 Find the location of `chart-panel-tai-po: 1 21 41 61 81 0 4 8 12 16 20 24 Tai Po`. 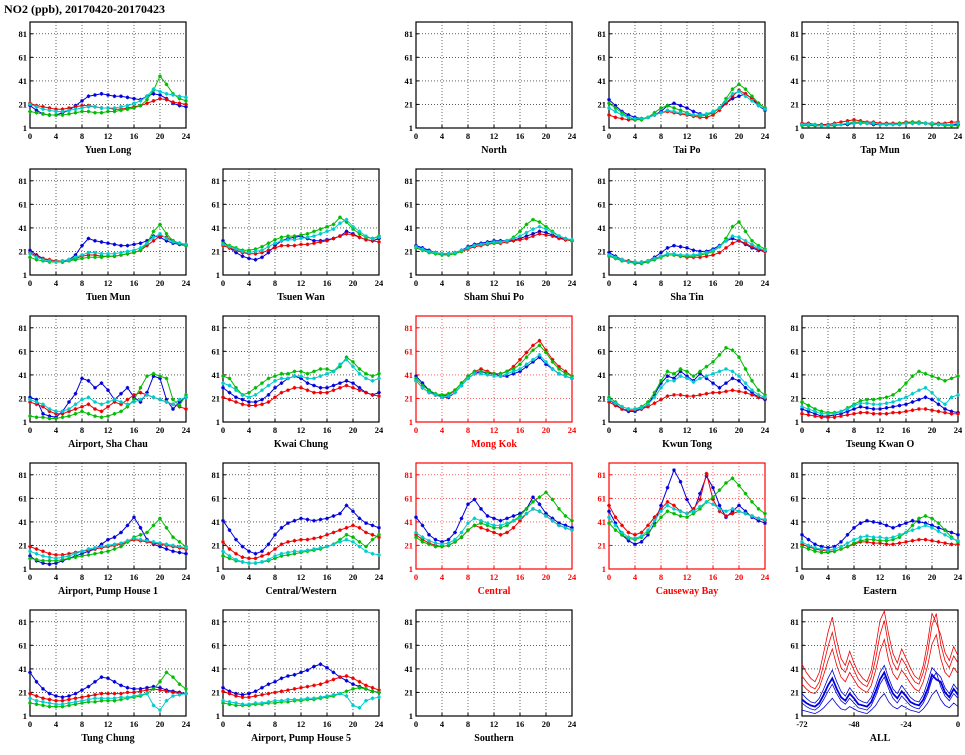

chart-panel-tai-po: 1 21 41 61 81 0 4 8 12 16 20 24 Tai Po is located at coordinates (675, 89).